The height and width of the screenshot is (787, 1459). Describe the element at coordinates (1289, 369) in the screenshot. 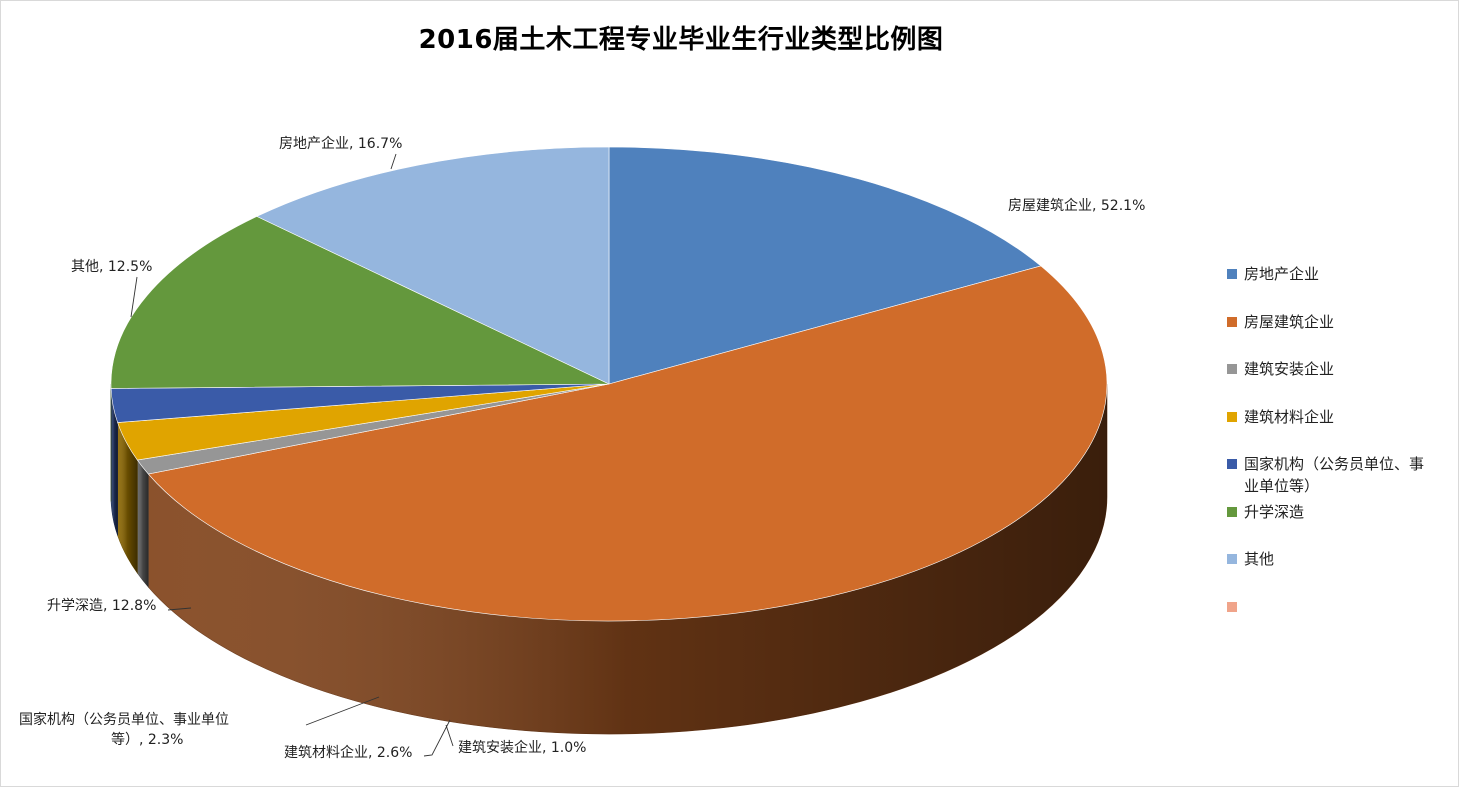

I see `legend-label-2: 建筑安装企业` at that location.